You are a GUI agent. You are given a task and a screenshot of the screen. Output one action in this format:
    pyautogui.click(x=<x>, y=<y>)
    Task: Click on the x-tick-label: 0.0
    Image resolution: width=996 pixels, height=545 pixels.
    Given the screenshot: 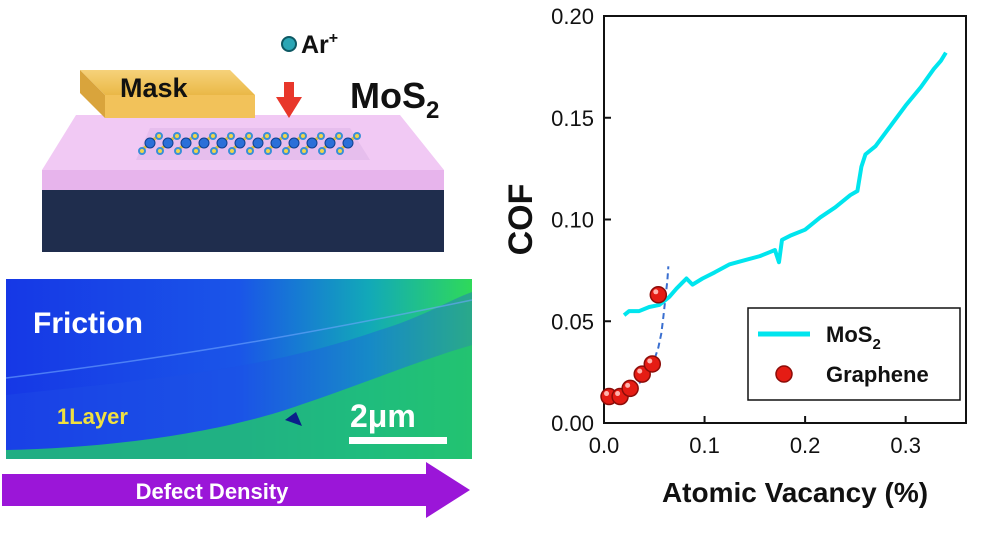 What is the action you would take?
    pyautogui.click(x=604, y=445)
    